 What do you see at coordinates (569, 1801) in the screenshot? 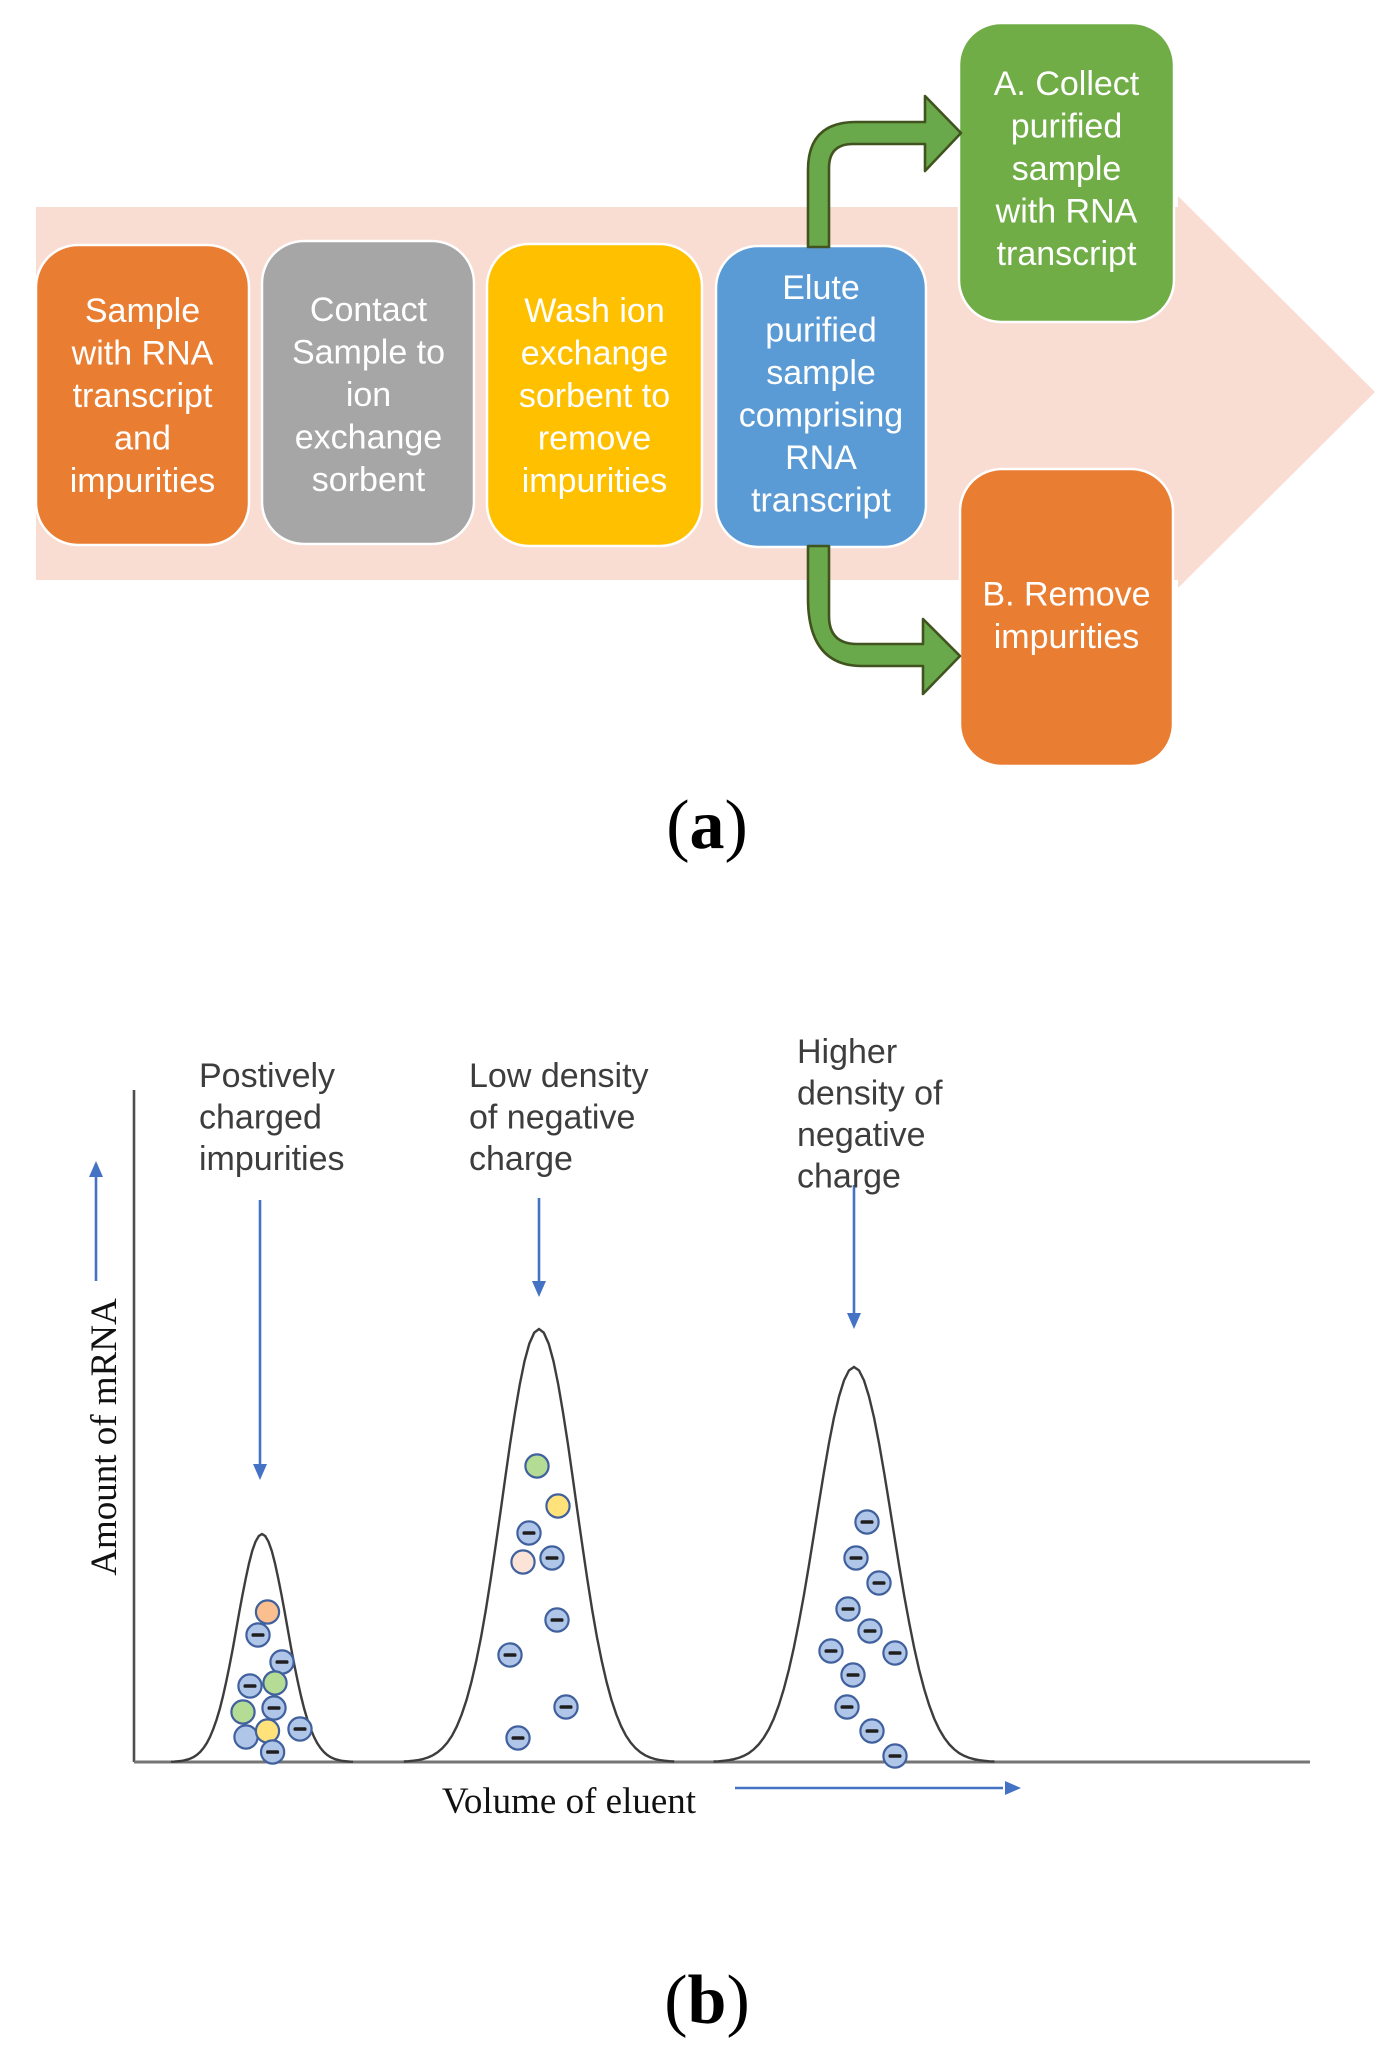
I see `svg-text: Volume of eluent` at bounding box center [569, 1801].